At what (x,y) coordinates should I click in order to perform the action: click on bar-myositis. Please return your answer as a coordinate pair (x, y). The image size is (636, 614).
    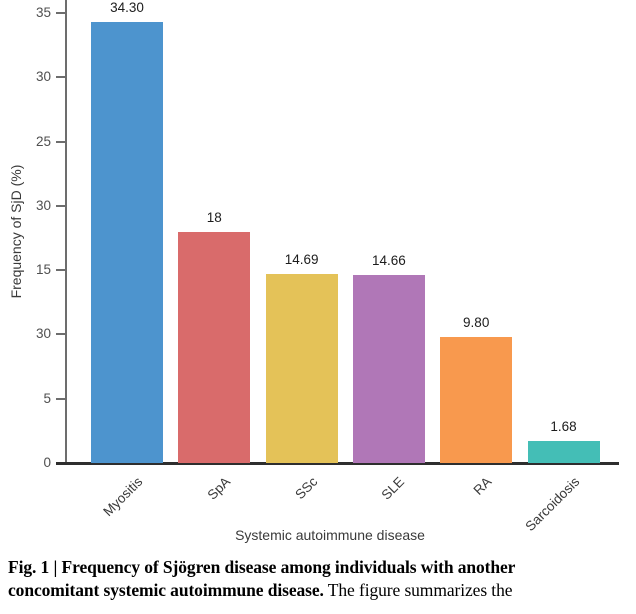
    Looking at the image, I should click on (127, 242).